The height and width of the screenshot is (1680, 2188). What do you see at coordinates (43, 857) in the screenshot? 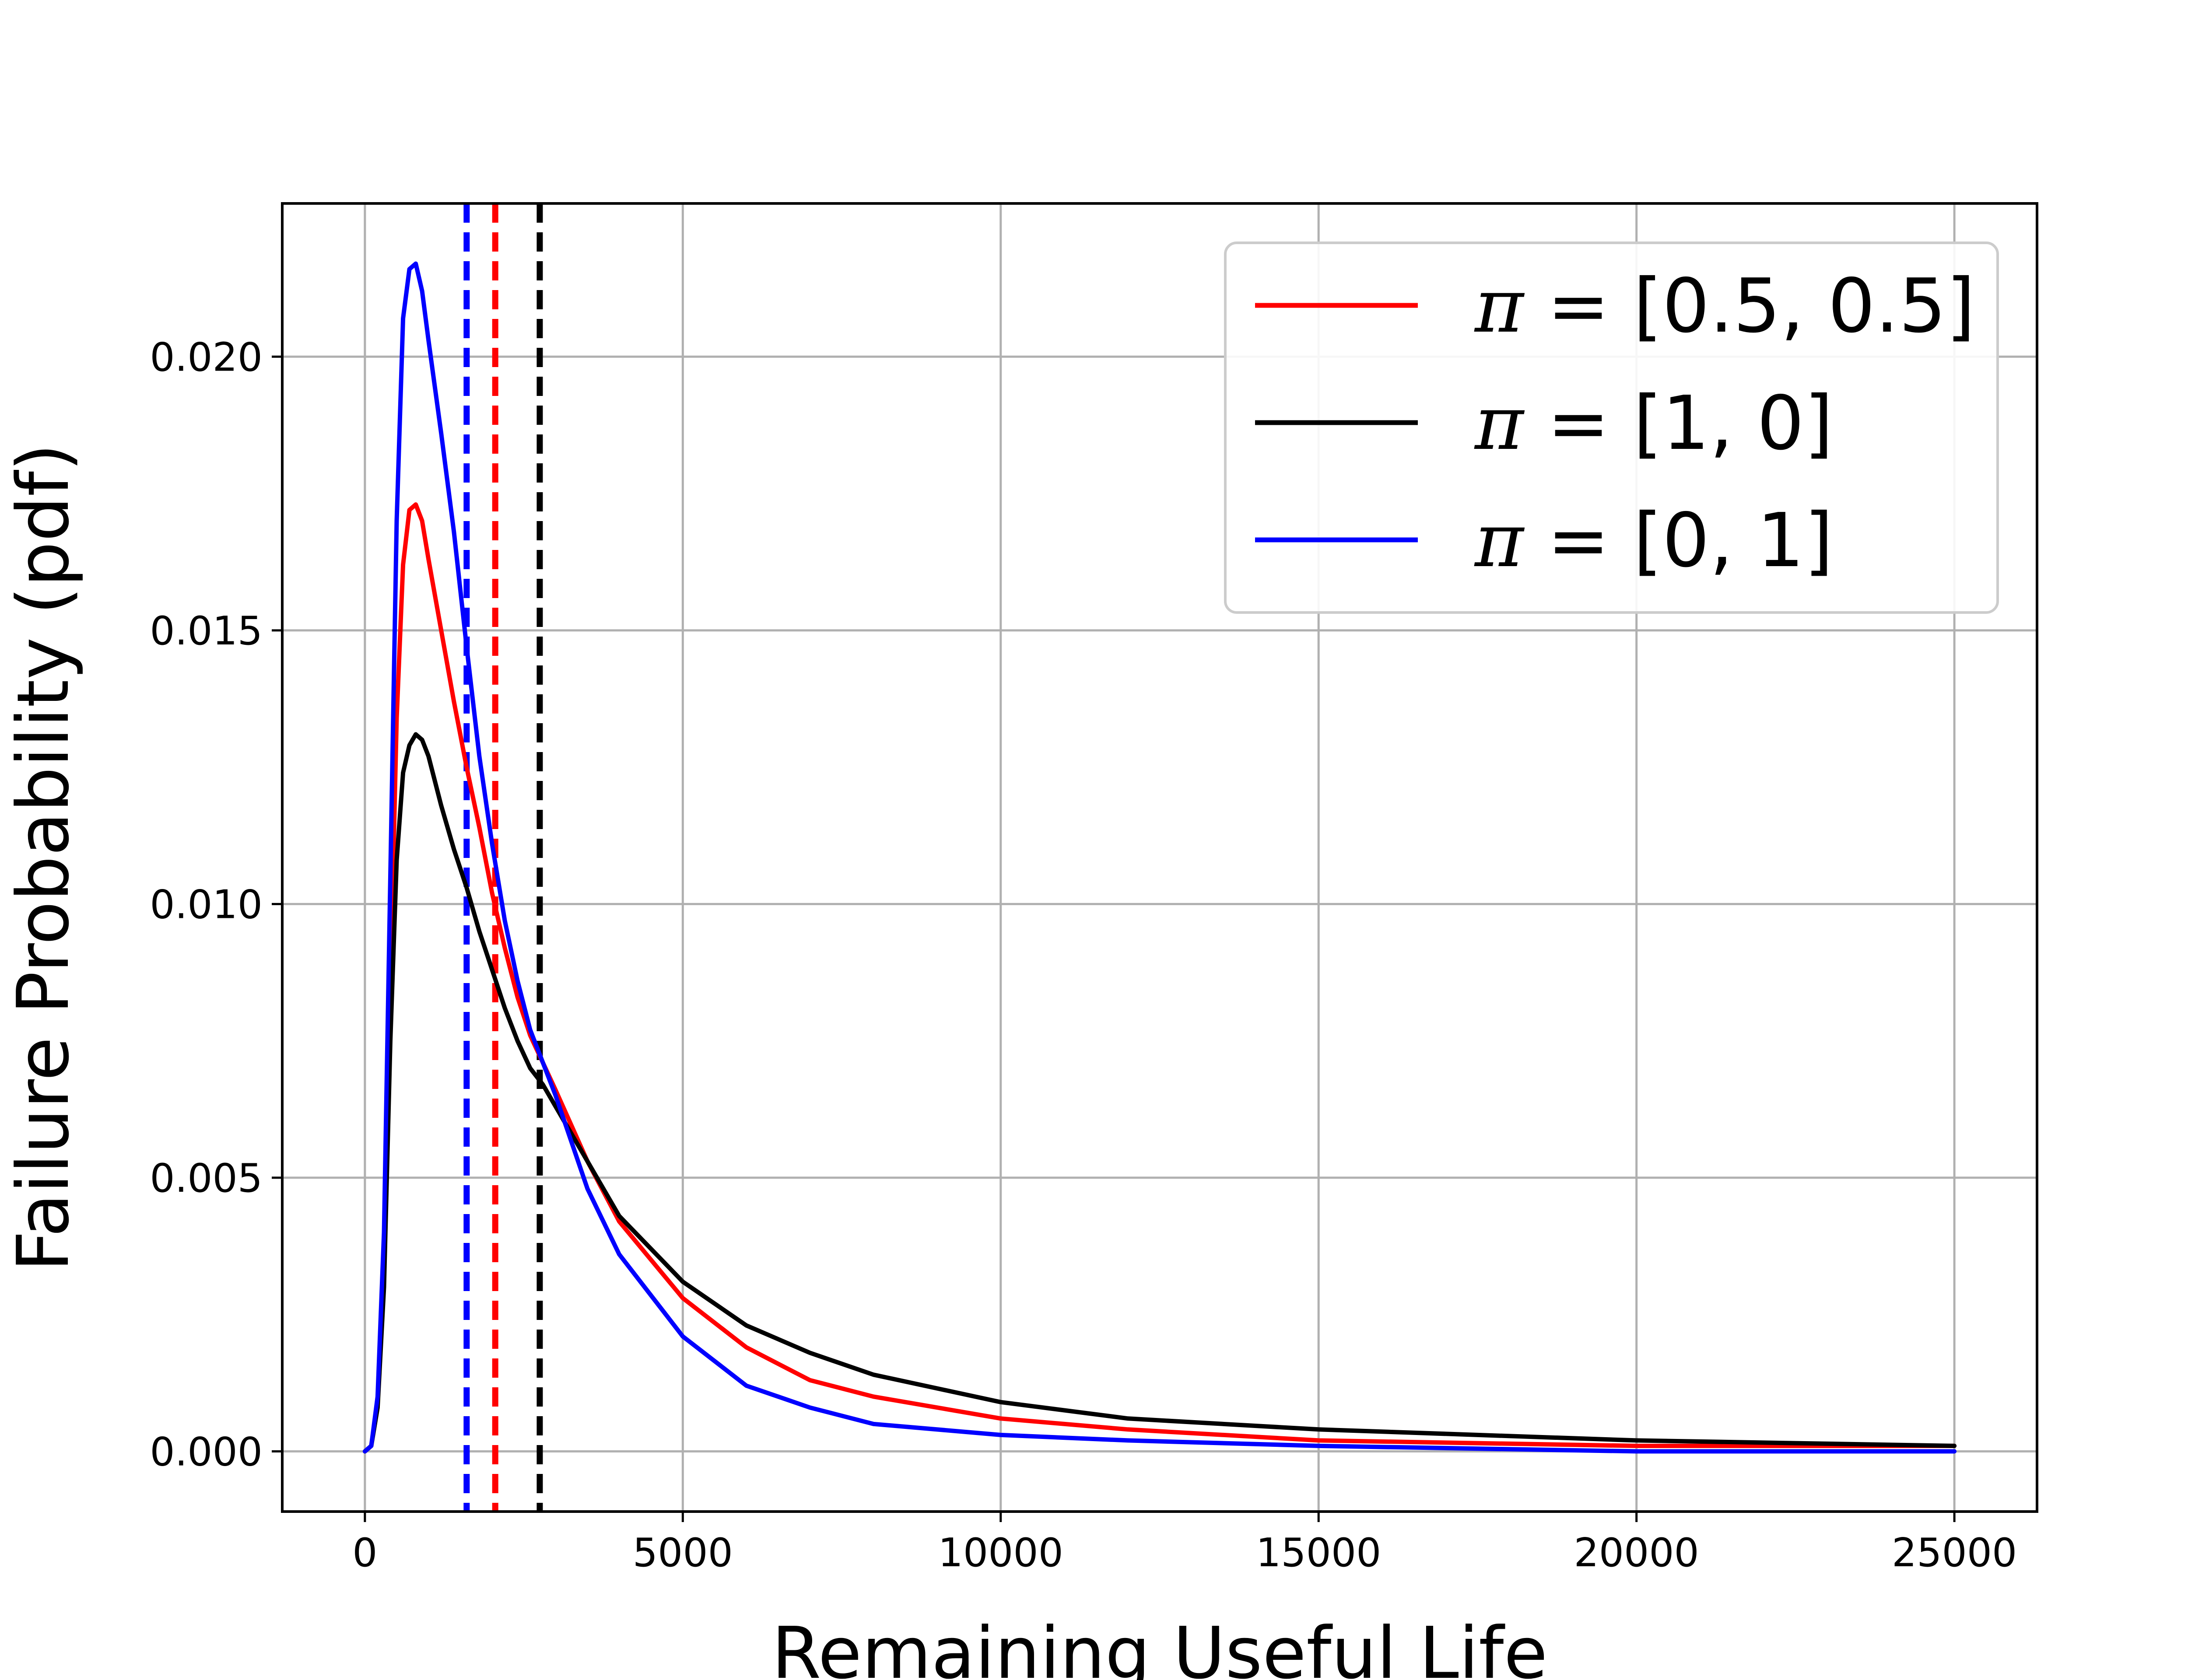
I see `y-axis-title: Failure Probability (pdf)` at bounding box center [43, 857].